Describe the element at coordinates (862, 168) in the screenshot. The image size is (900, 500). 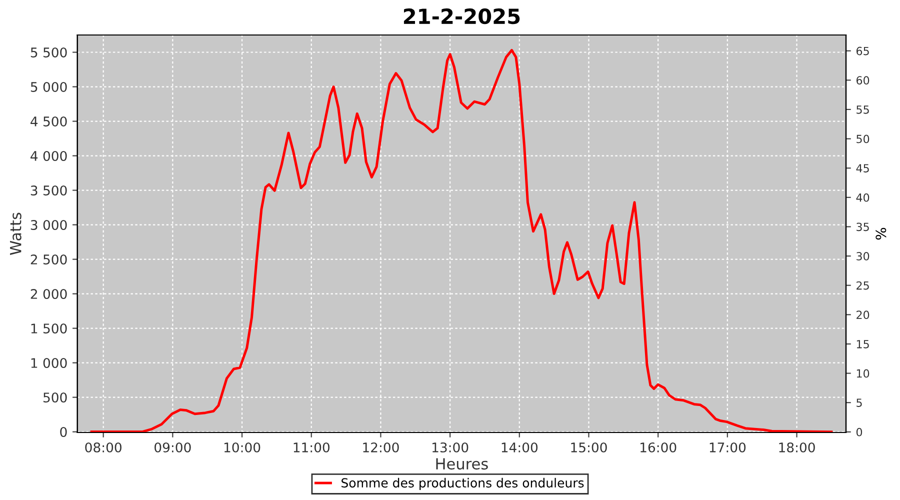
I see `y2-tick-label: 45` at that location.